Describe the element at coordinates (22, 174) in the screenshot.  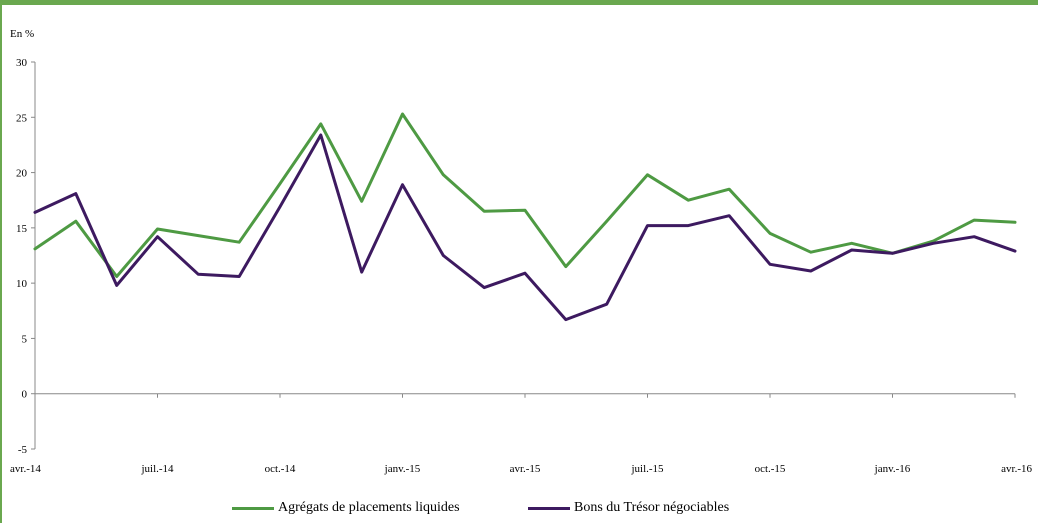
I see `y-tick-label: 20` at that location.